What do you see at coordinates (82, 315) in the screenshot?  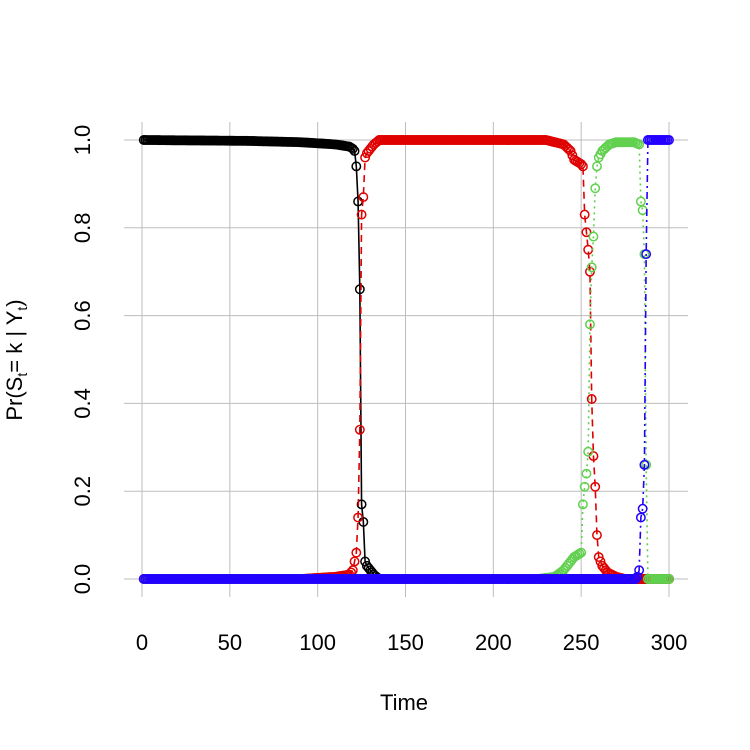 I see `y-tick-label: 0.6` at bounding box center [82, 315].